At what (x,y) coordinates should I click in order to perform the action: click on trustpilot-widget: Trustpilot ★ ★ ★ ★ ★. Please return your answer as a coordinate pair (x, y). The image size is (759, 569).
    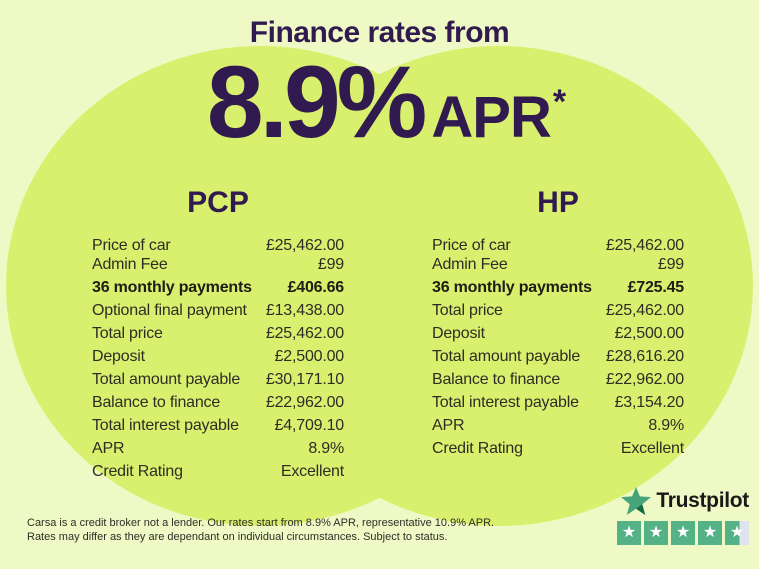
    Looking at the image, I should click on (683, 515).